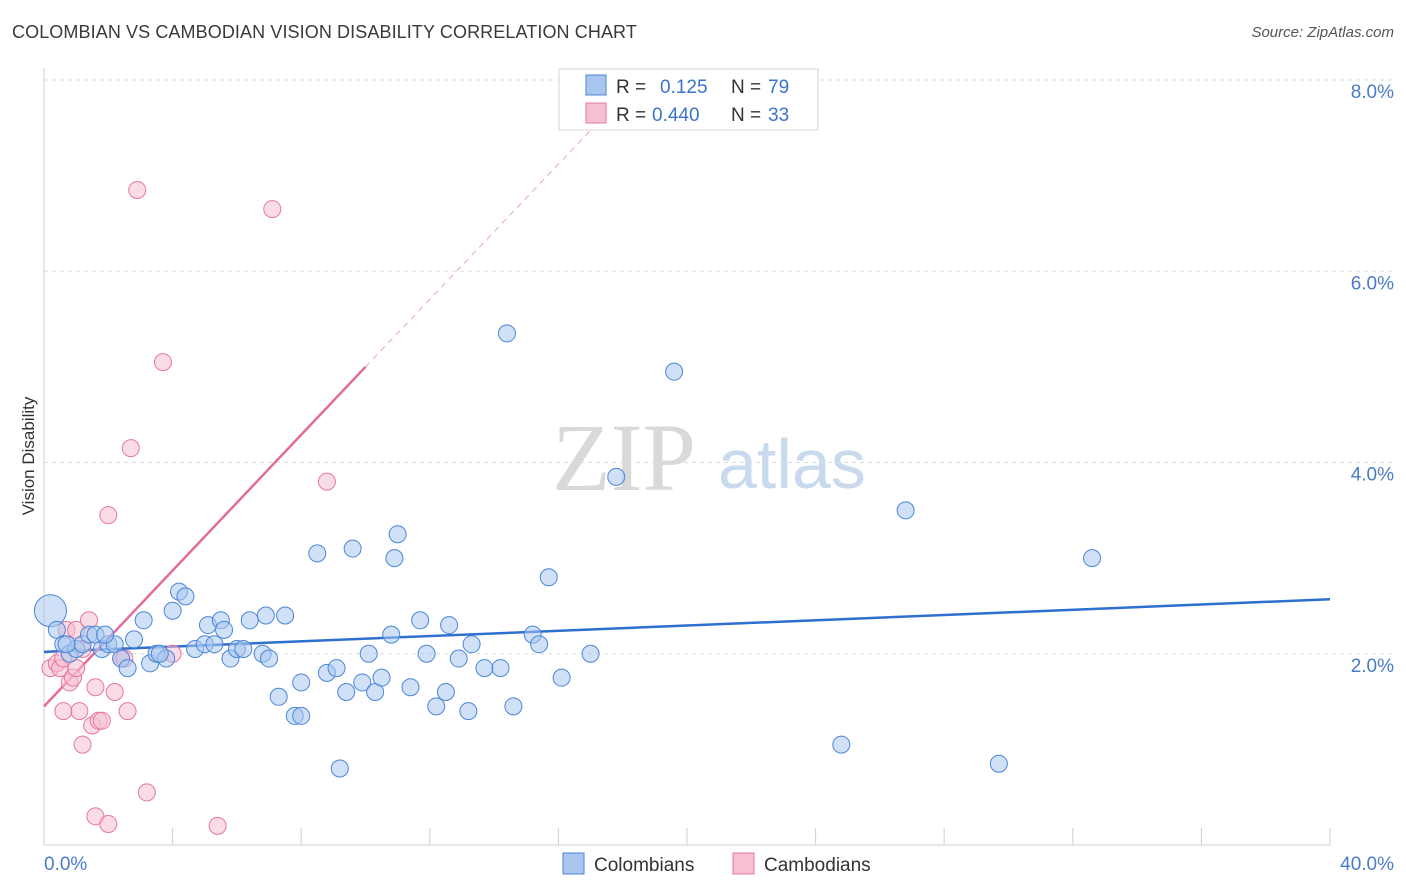  I want to click on cambodians-r-label: R =, so click(631, 115).